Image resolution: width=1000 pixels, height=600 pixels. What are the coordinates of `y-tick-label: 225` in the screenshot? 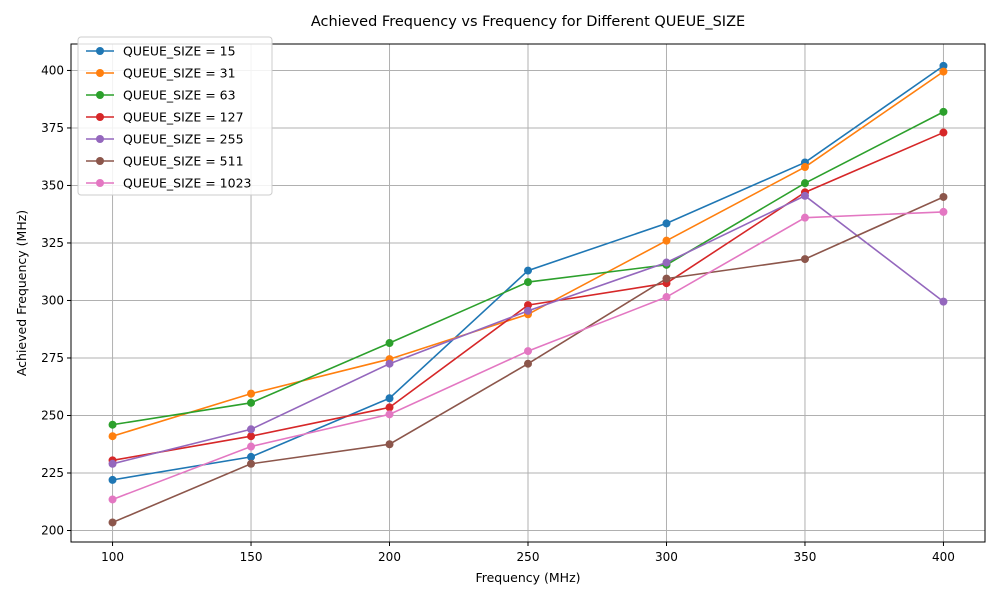 It's located at (52, 473).